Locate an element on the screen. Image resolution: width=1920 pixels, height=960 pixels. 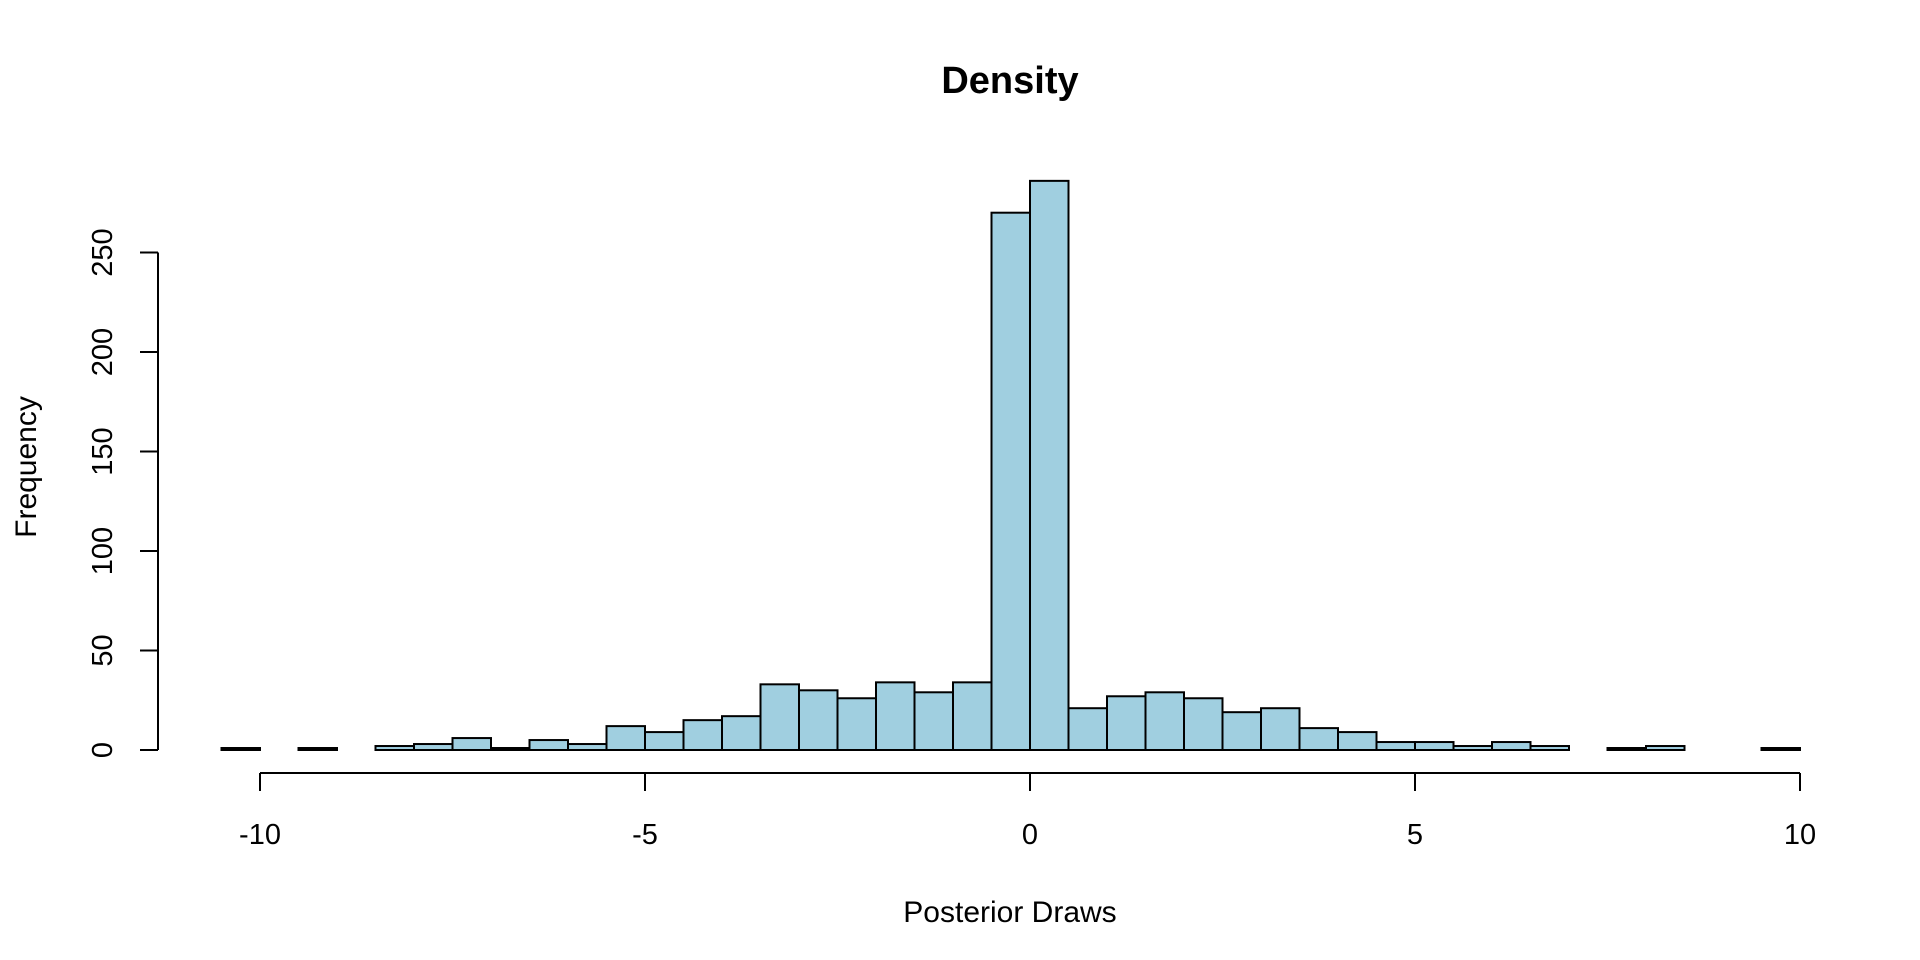
y-tick-label: 150 is located at coordinates (103, 451).